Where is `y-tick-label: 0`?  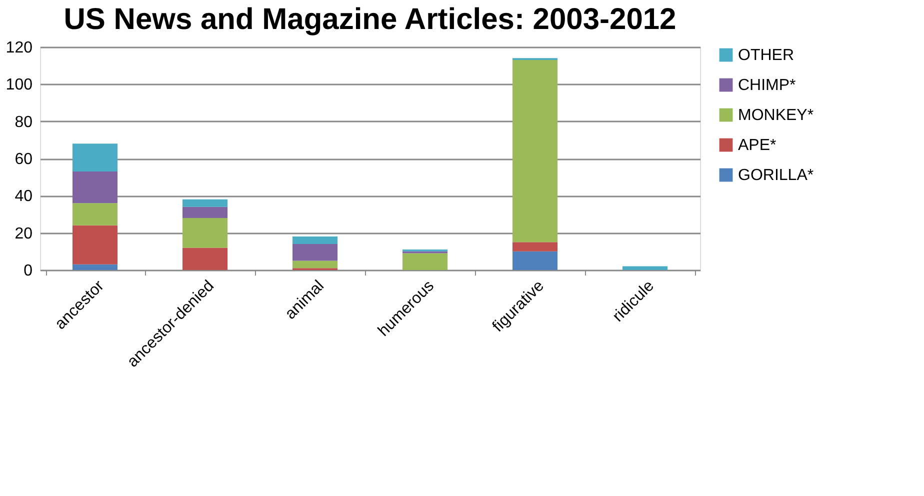 y-tick-label: 0 is located at coordinates (28, 271).